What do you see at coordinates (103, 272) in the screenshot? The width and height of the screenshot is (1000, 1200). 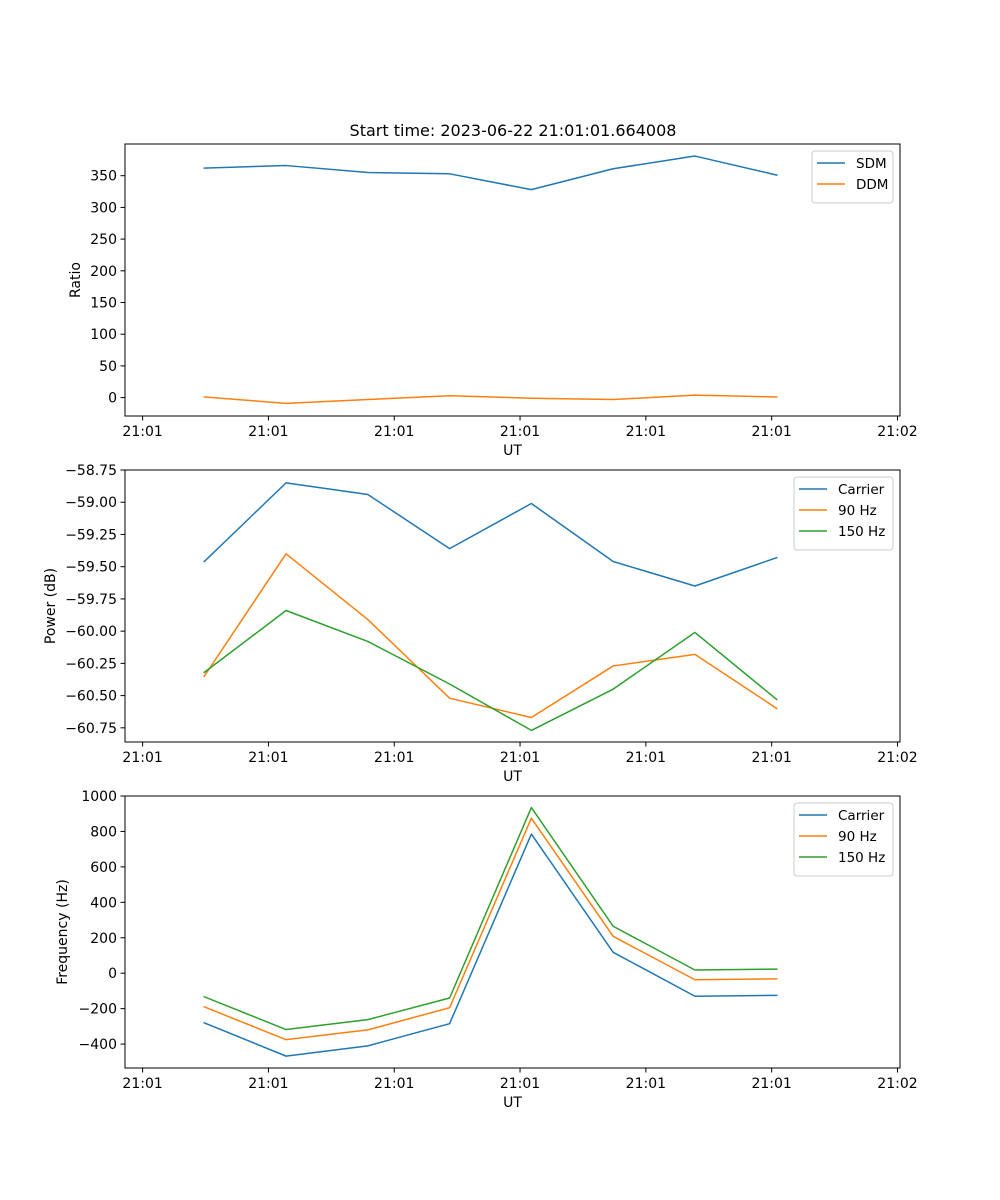 I see `ratio-y-tick-label: 200` at bounding box center [103, 272].